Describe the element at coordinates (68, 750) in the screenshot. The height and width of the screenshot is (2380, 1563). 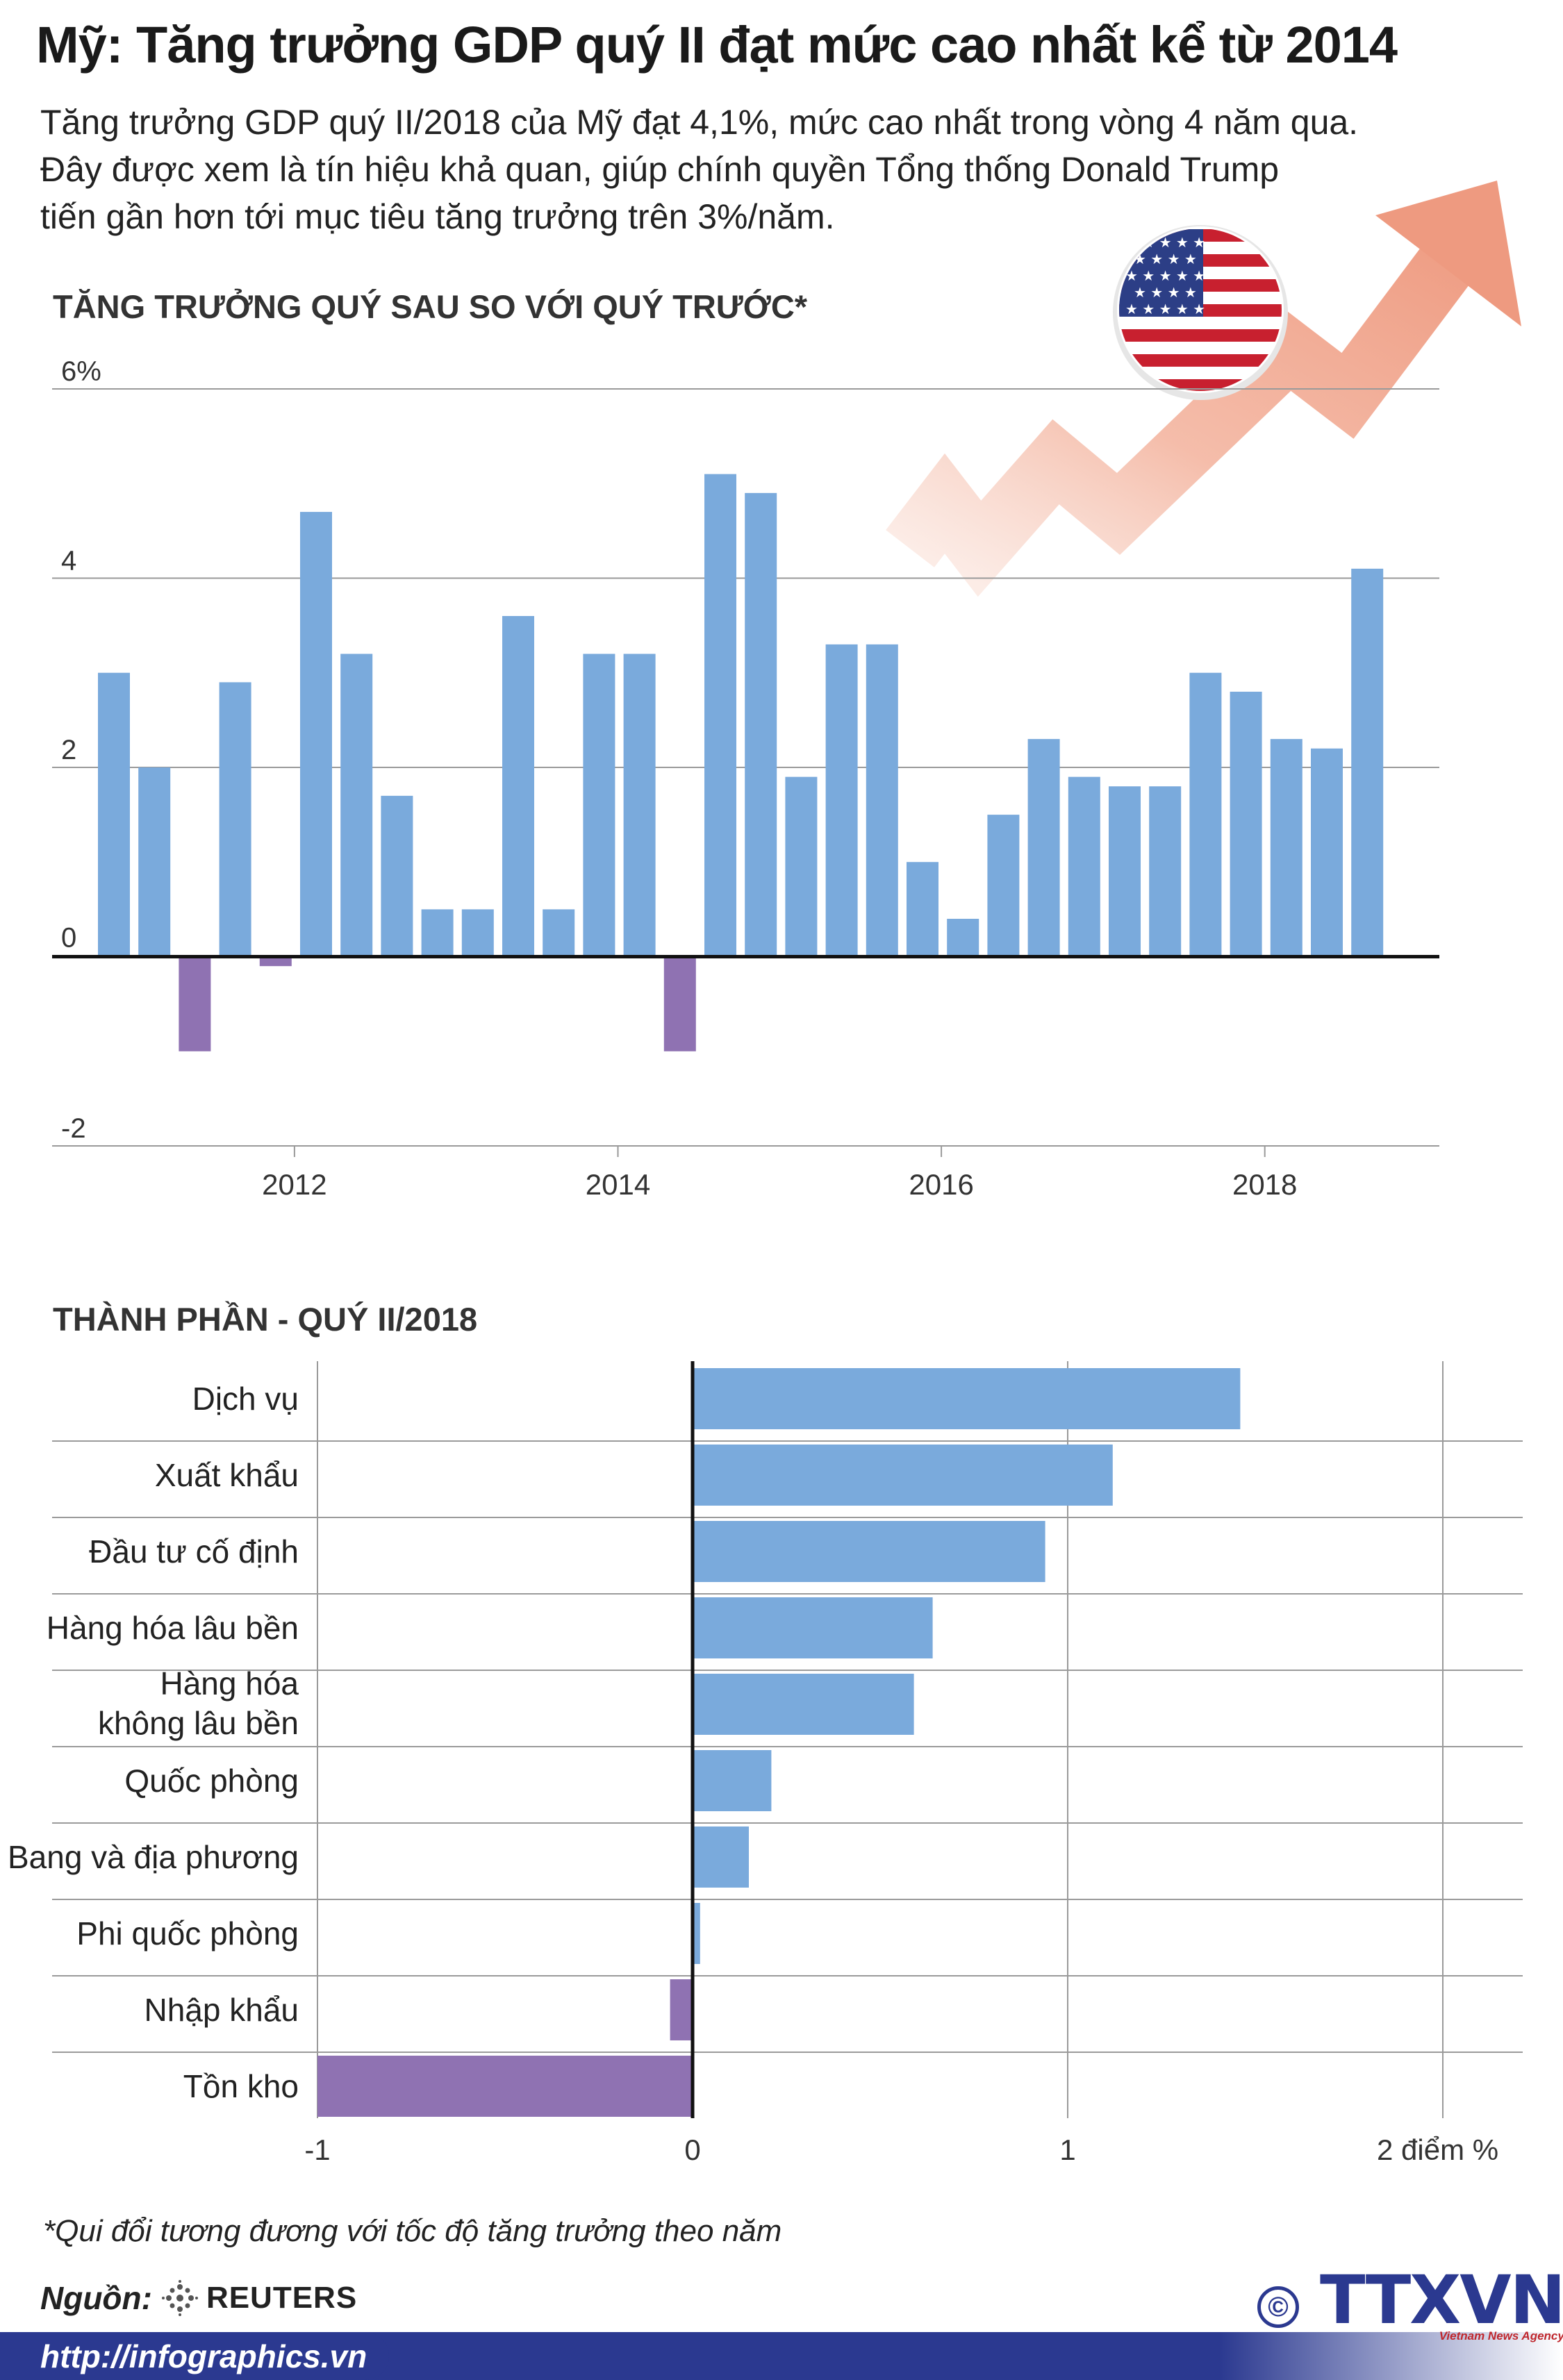
I see `y-tick-label: 2` at that location.